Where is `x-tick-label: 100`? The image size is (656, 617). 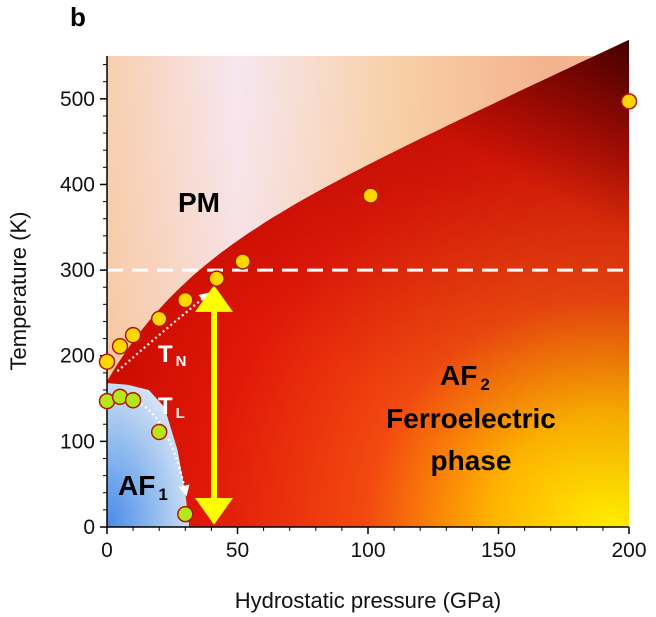
x-tick-label: 100 is located at coordinates (367, 550).